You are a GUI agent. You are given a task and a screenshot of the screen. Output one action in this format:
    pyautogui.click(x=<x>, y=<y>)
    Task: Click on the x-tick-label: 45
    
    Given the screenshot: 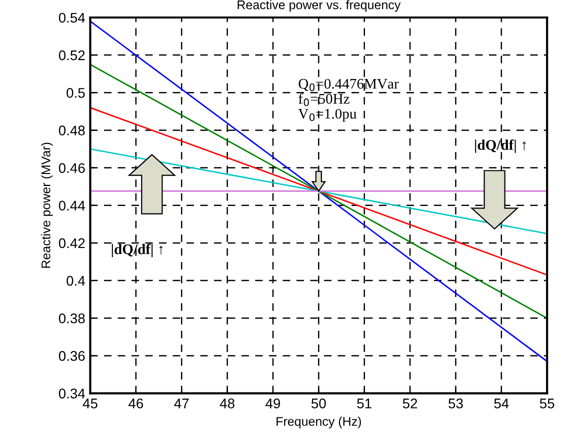 What is the action you would take?
    pyautogui.click(x=90, y=403)
    